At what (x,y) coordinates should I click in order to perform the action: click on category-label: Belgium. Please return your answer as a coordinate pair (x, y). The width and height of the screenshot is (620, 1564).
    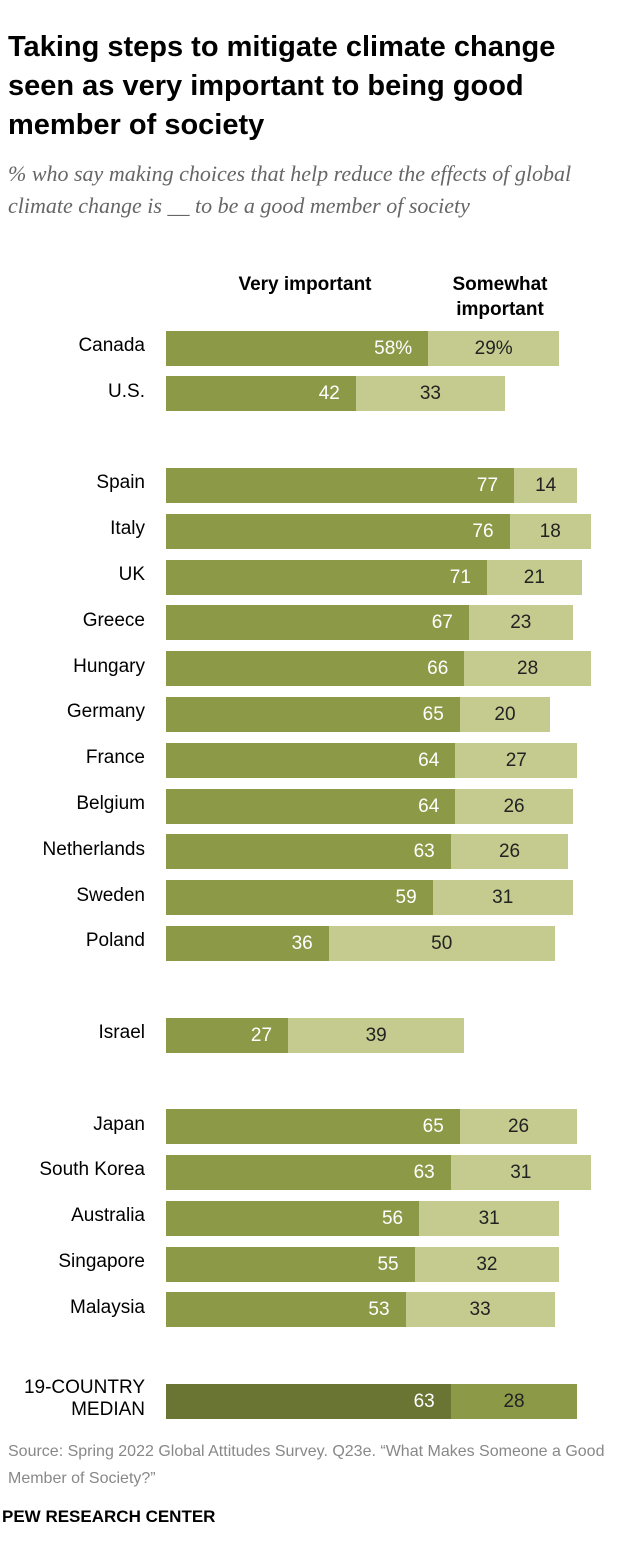
    Looking at the image, I should click on (110, 803).